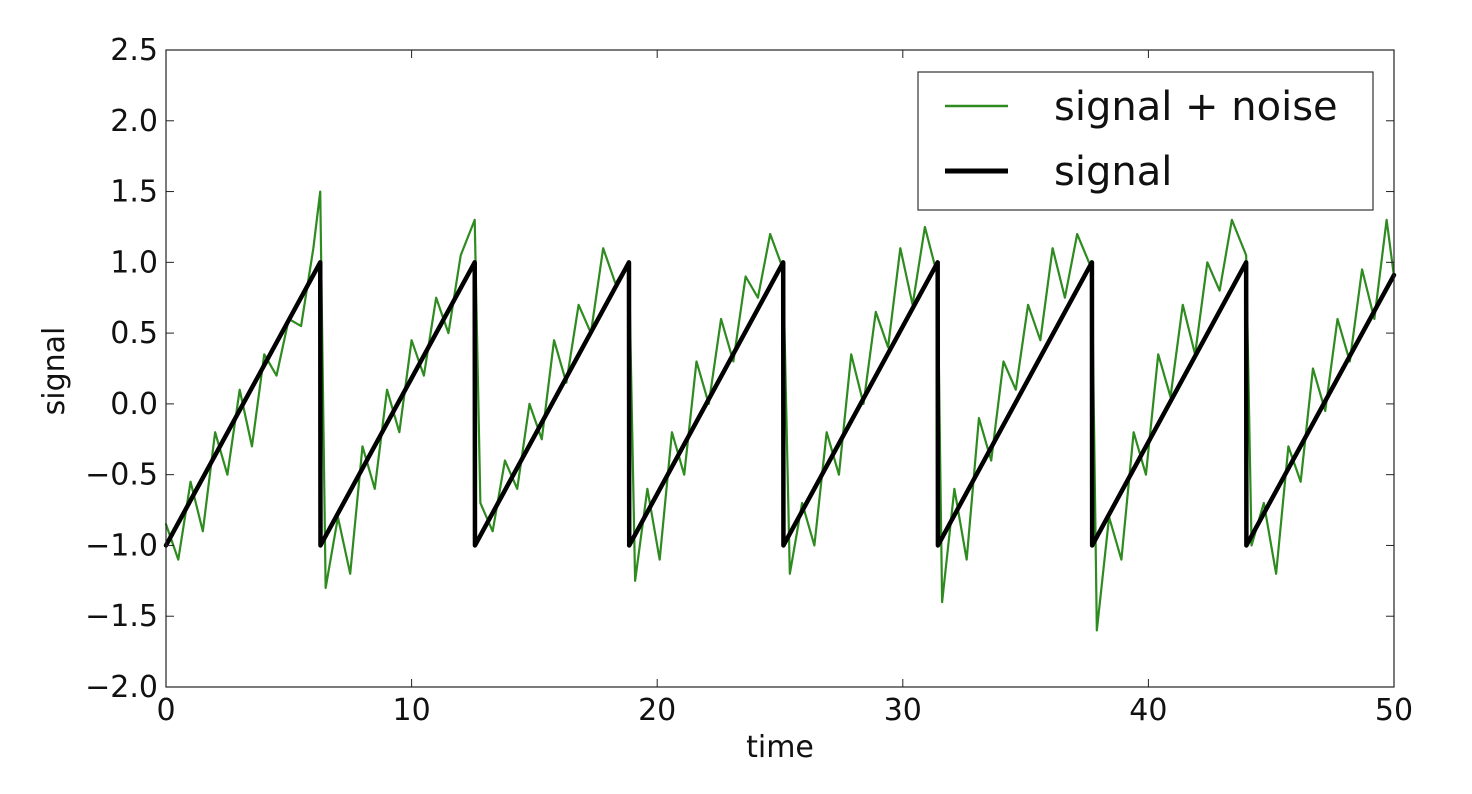 This screenshot has width=1472, height=794. I want to click on legend-box, so click(1145, 141).